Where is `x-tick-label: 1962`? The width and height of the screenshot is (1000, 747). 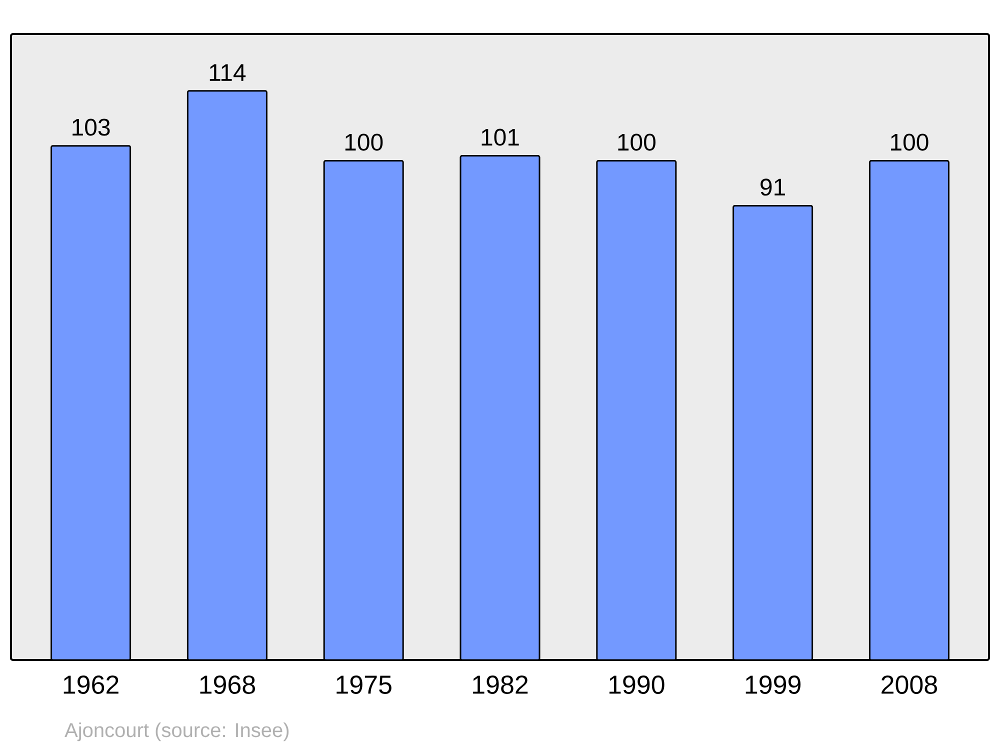 x-tick-label: 1962 is located at coordinates (91, 685).